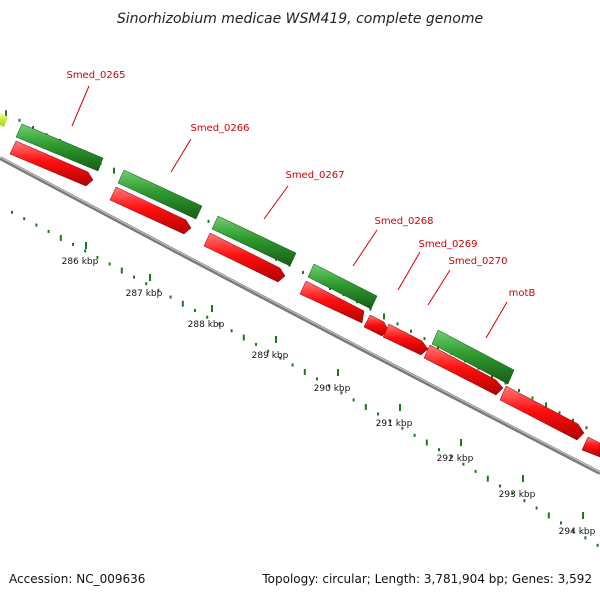  I want to click on kbp-label: 289 kbp, so click(270, 356).